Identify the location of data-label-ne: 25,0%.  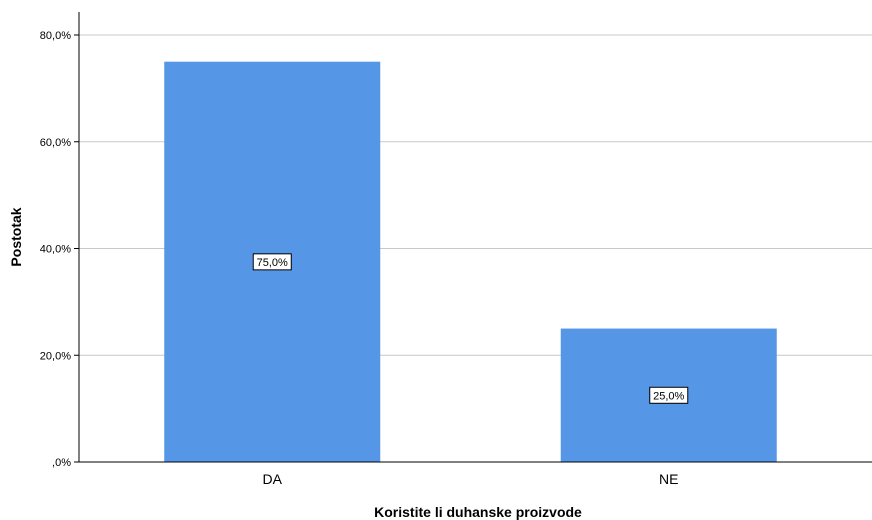
(669, 395).